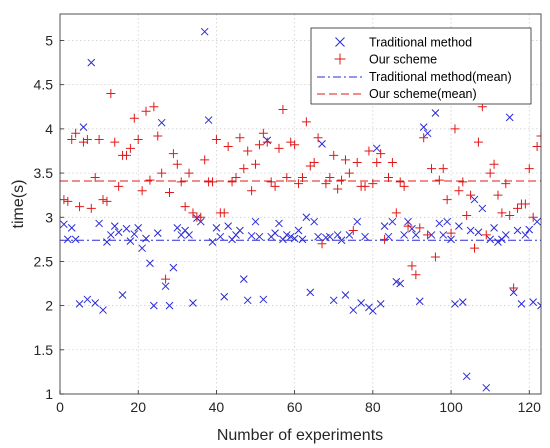  I want to click on x-tick-label: 100, so click(451, 407).